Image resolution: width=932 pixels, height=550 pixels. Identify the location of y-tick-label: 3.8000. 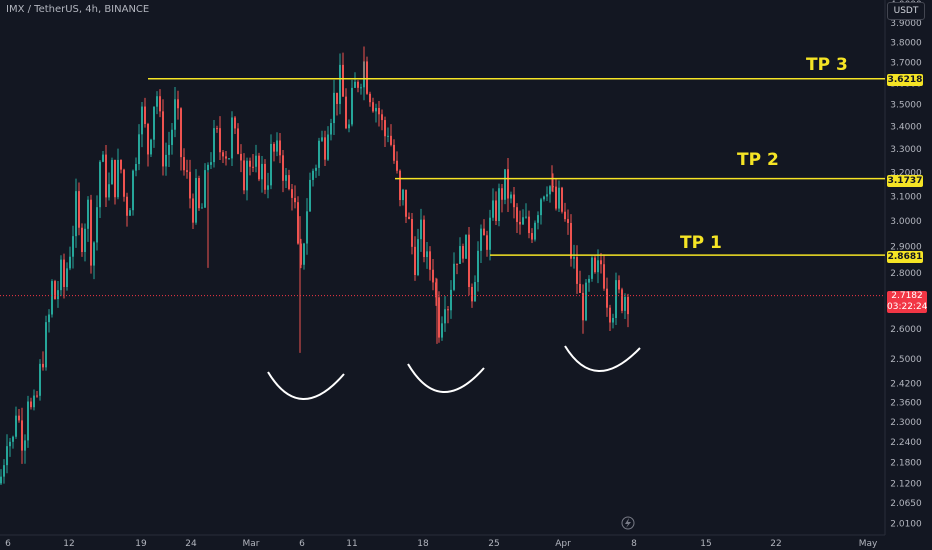
(906, 44).